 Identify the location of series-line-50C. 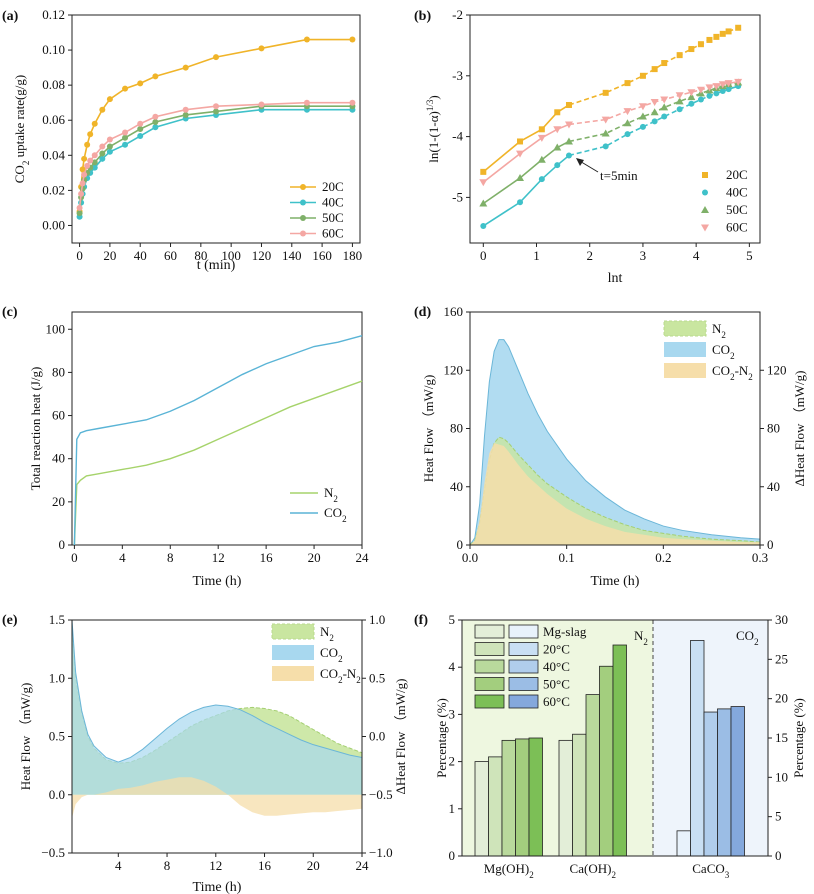
(215, 159).